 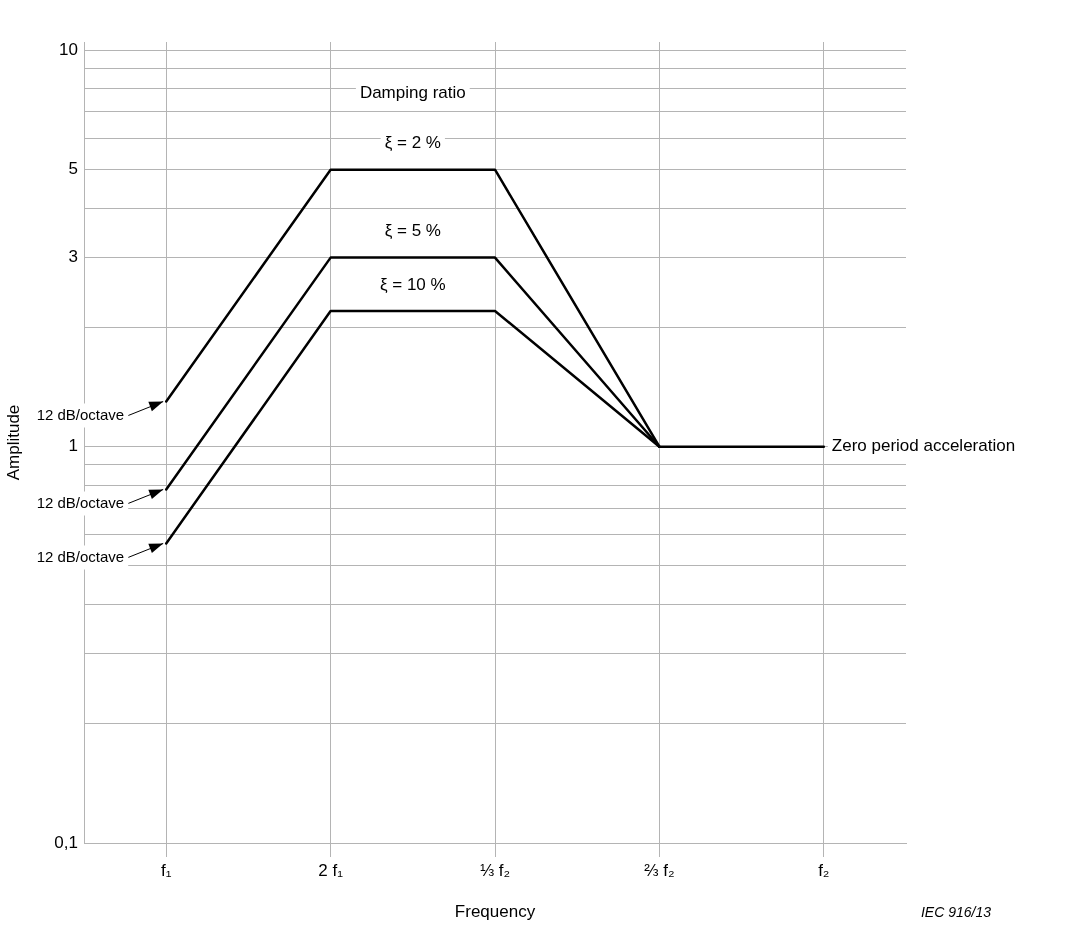 What do you see at coordinates (331, 870) in the screenshot?
I see `x-tick-label: 2 f₁` at bounding box center [331, 870].